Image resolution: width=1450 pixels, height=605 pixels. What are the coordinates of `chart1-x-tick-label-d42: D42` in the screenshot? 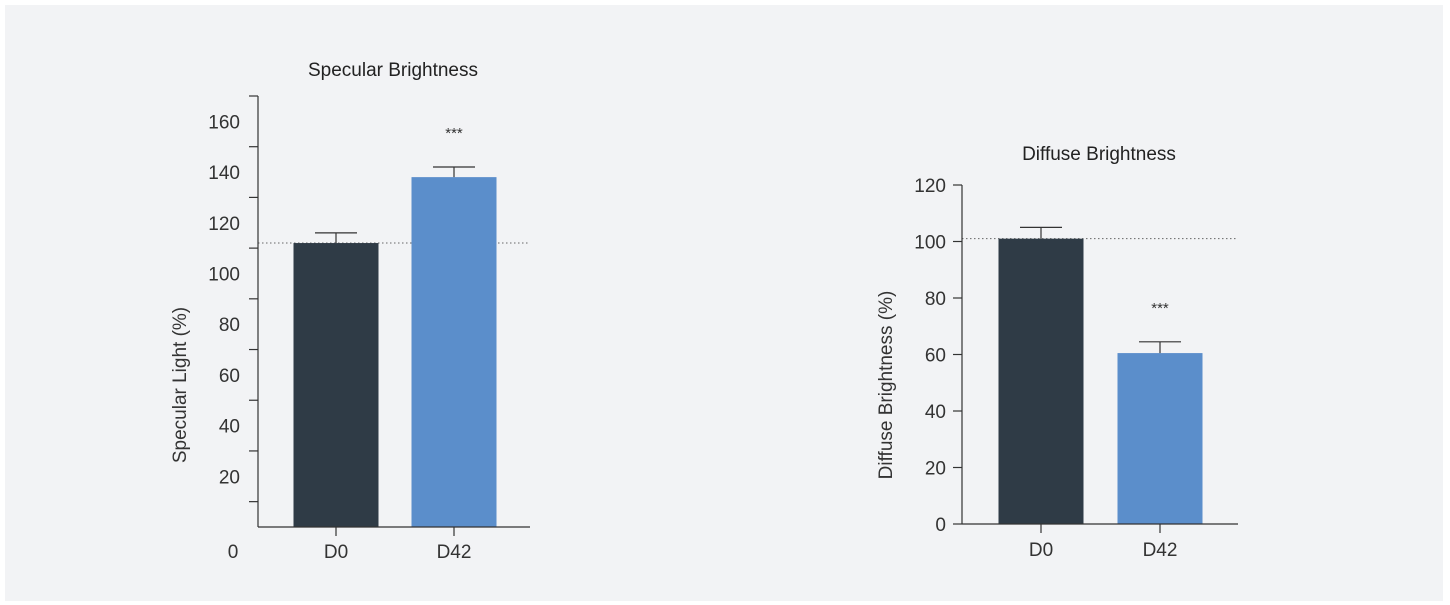 It's located at (454, 552).